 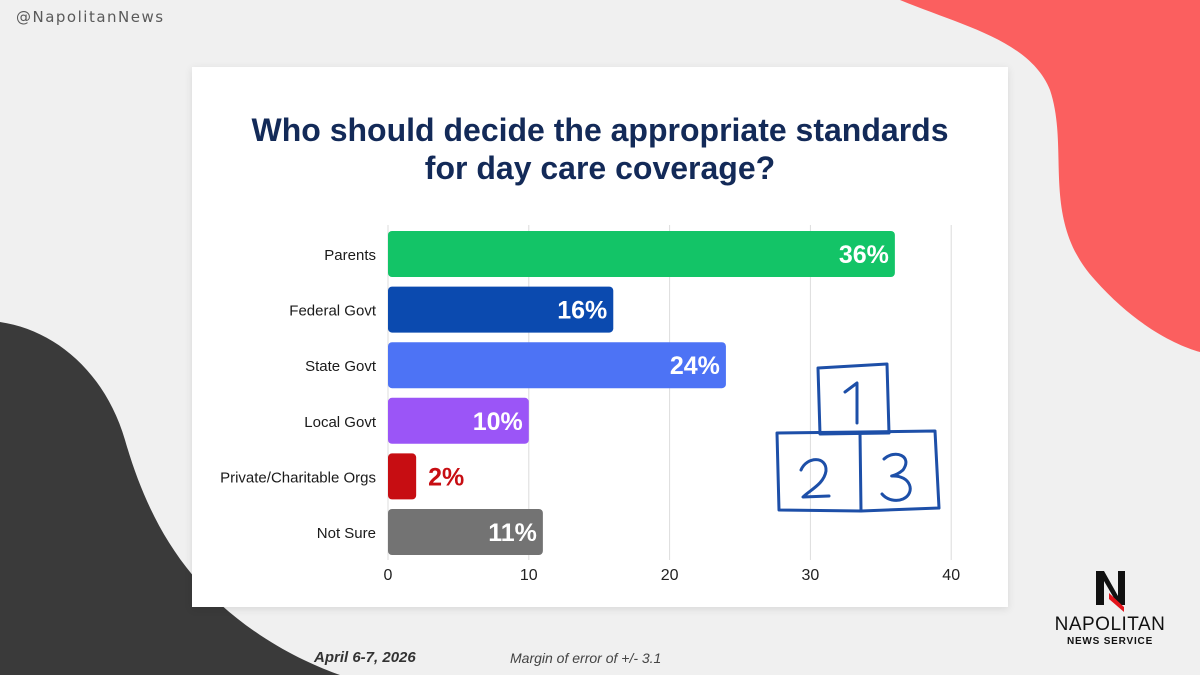 What do you see at coordinates (350, 255) in the screenshot?
I see `category-label: Parents` at bounding box center [350, 255].